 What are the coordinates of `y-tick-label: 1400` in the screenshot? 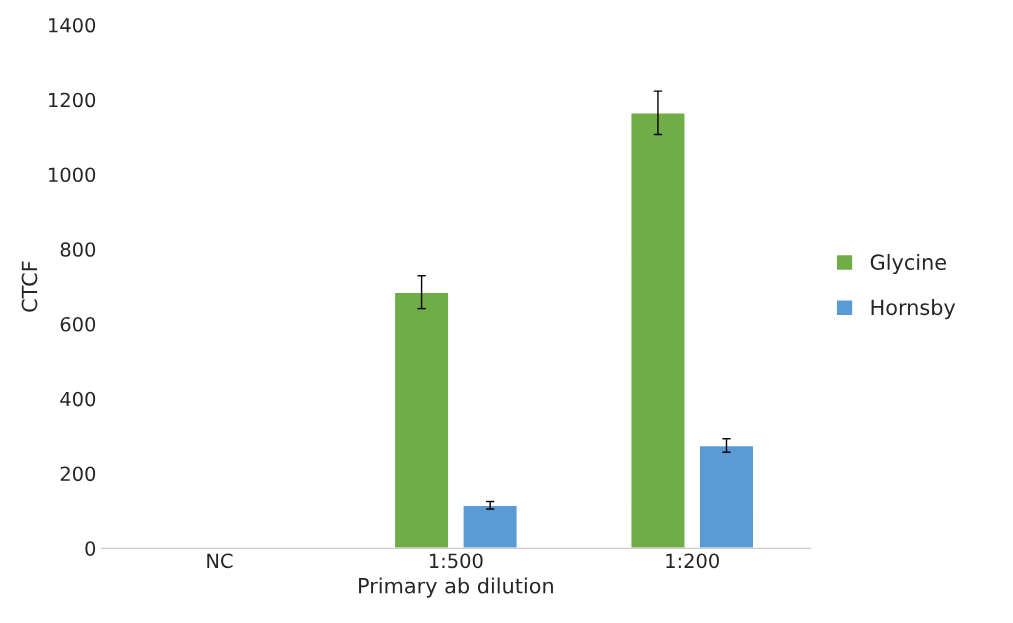 It's located at (72, 25).